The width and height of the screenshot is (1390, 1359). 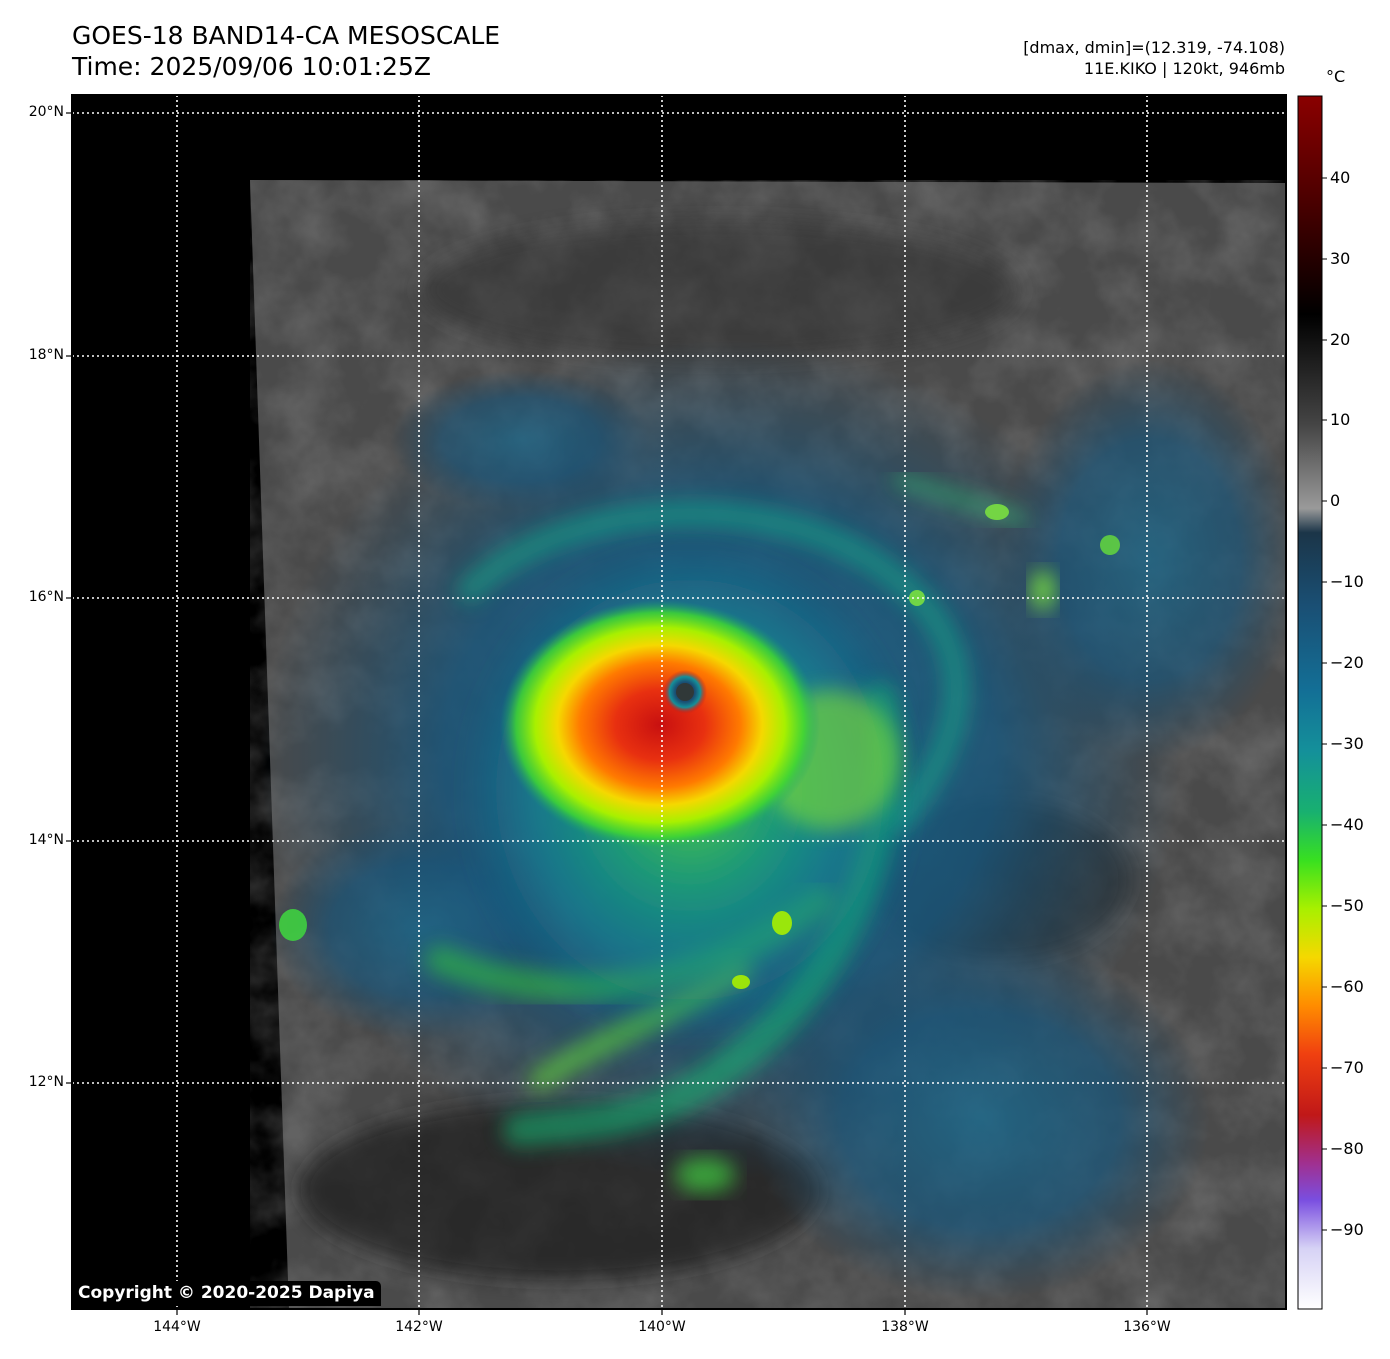 What do you see at coordinates (46, 112) in the screenshot?
I see `lat-label-20n: 20°N` at bounding box center [46, 112].